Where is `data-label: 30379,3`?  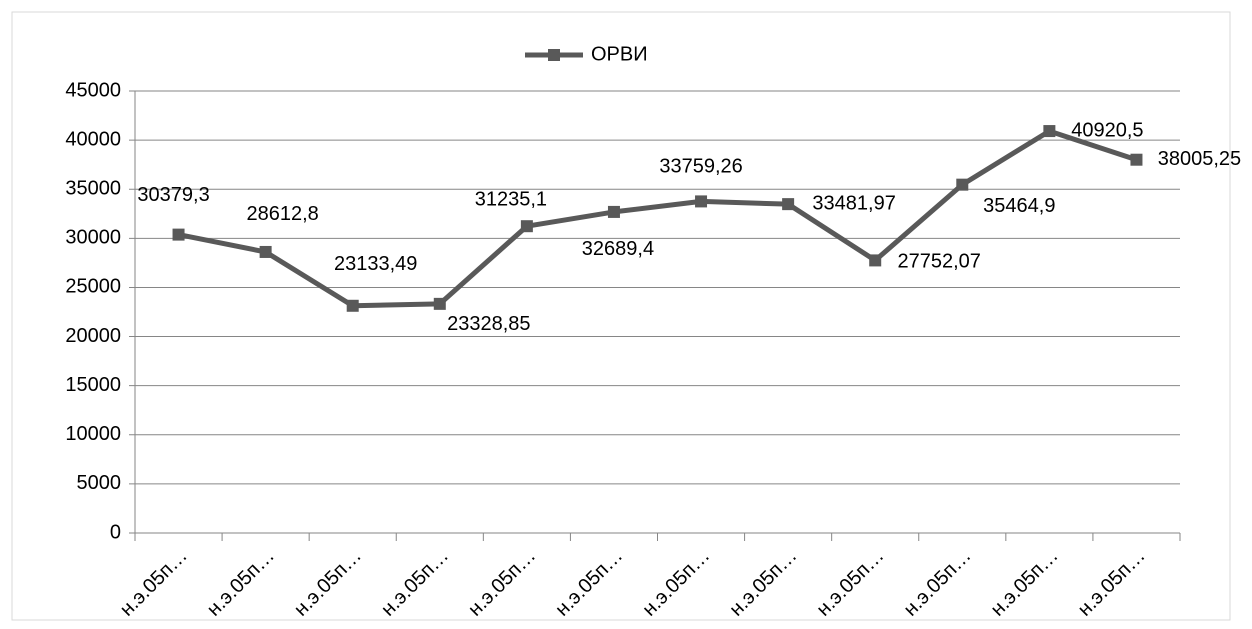 data-label: 30379,3 is located at coordinates (173, 195).